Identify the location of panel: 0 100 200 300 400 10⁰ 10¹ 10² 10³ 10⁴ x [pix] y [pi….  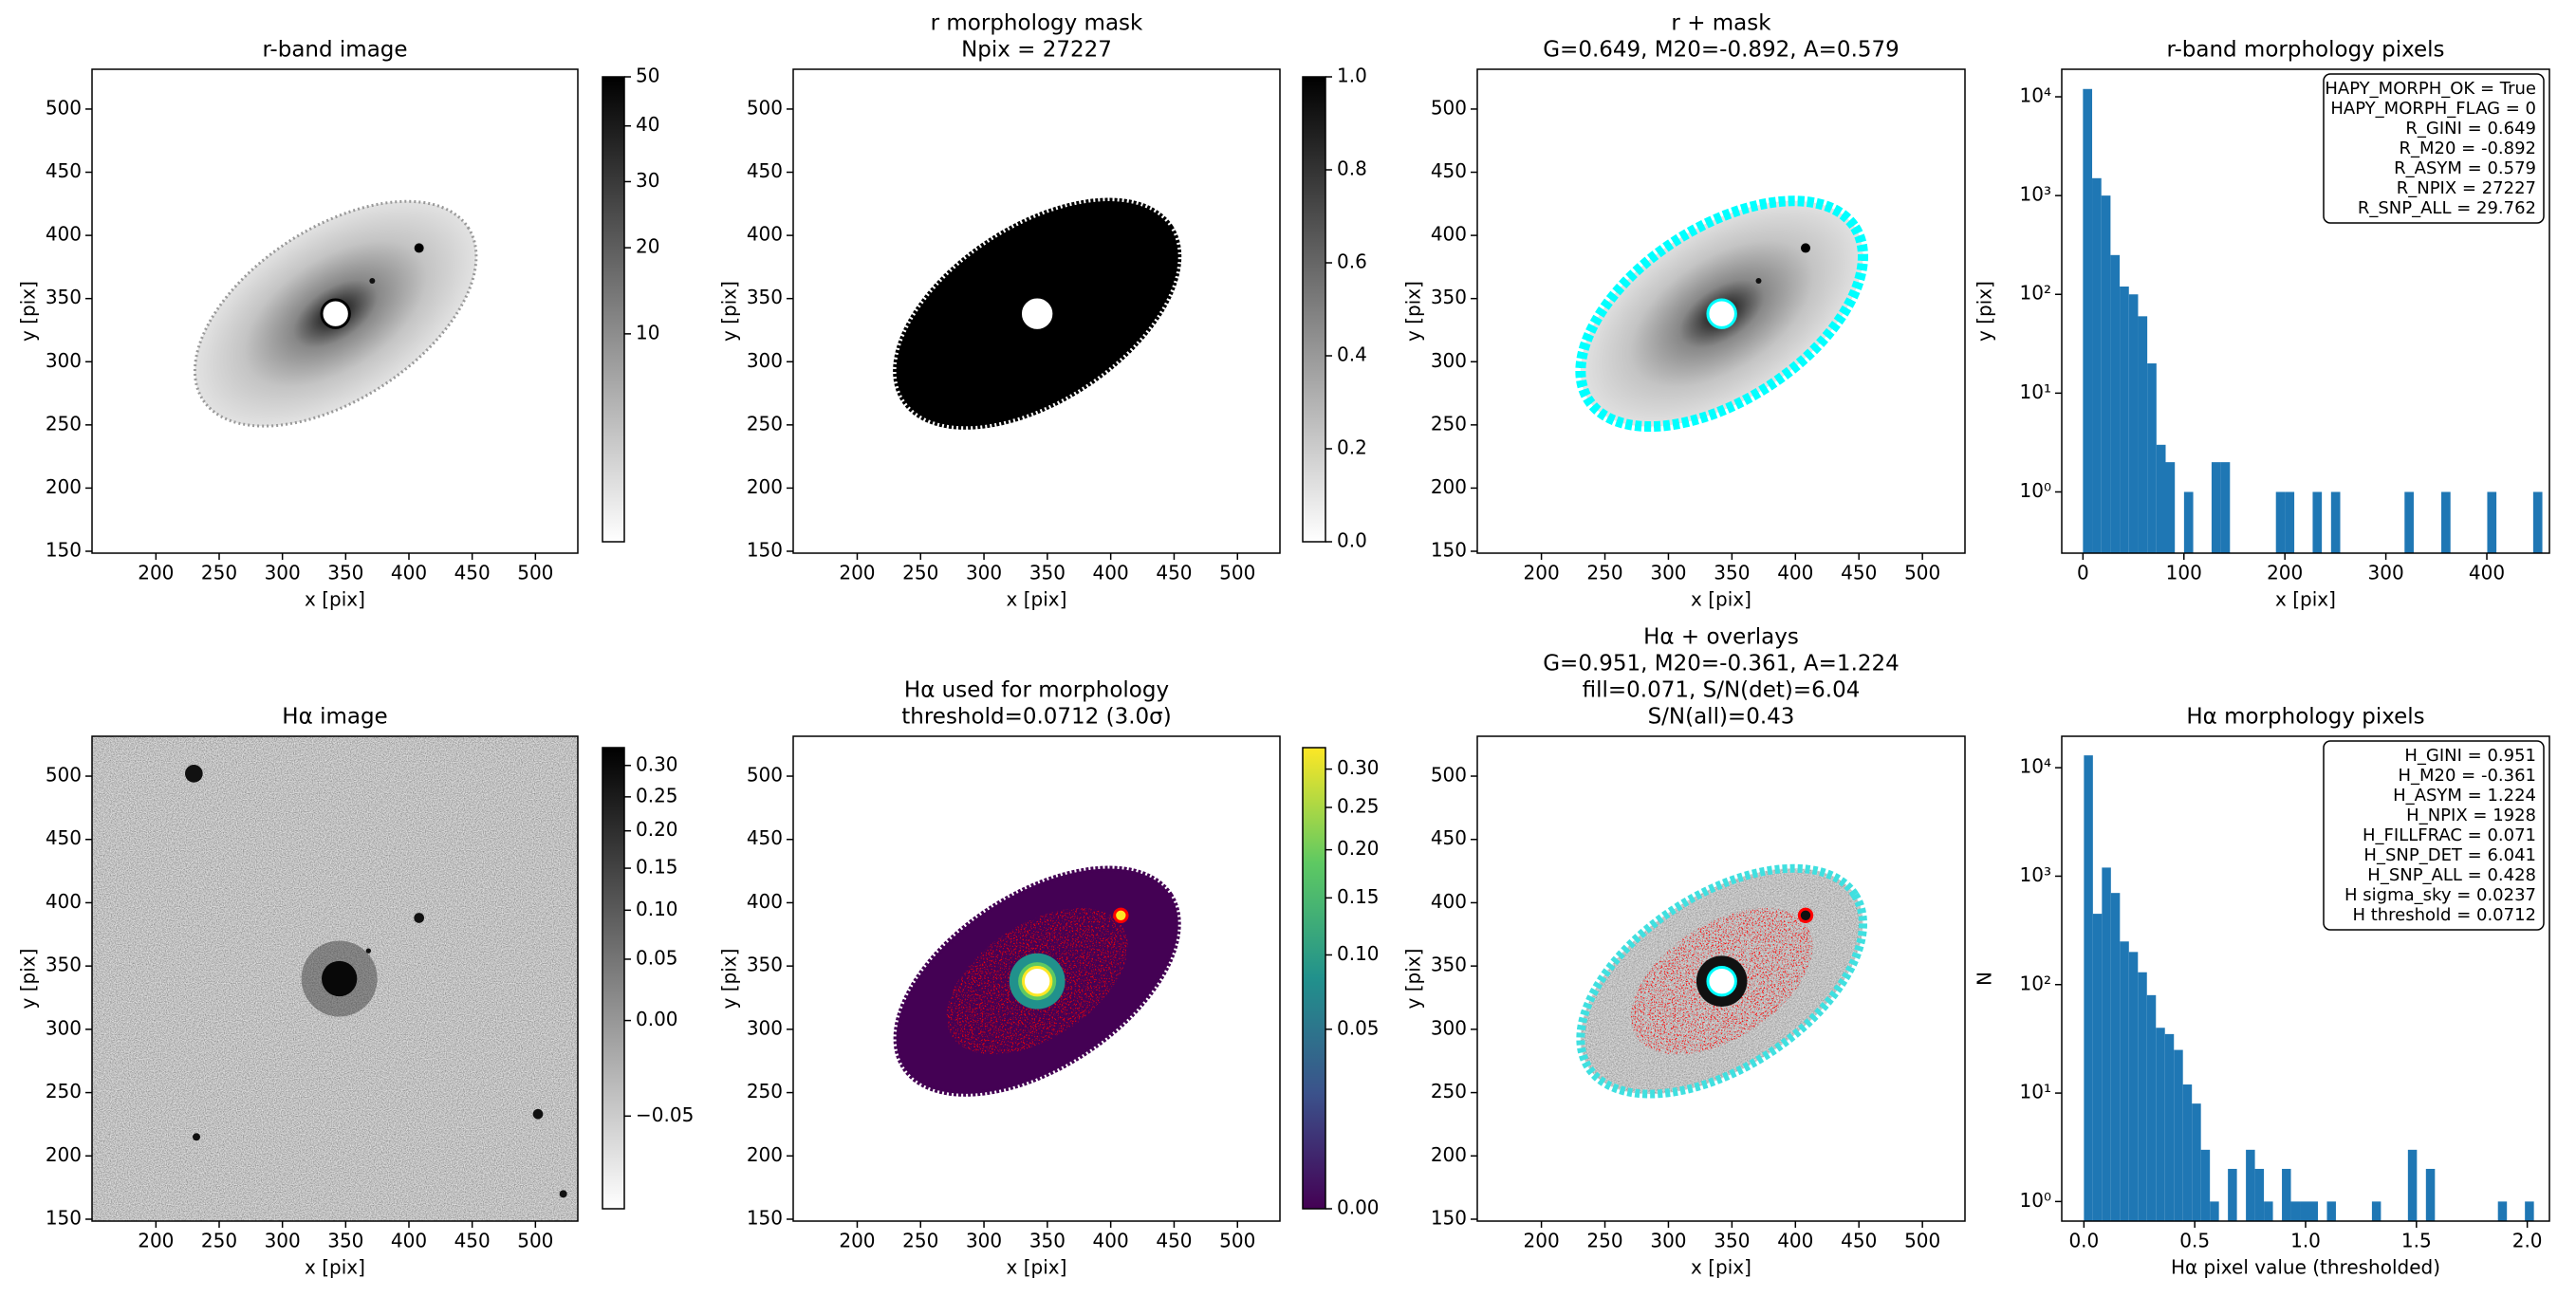
(2262, 324).